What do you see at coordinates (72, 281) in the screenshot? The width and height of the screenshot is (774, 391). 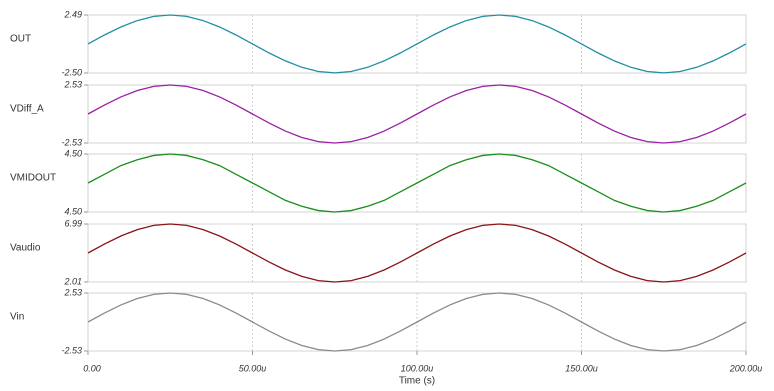 I see `y-tick-label: 2.01` at bounding box center [72, 281].